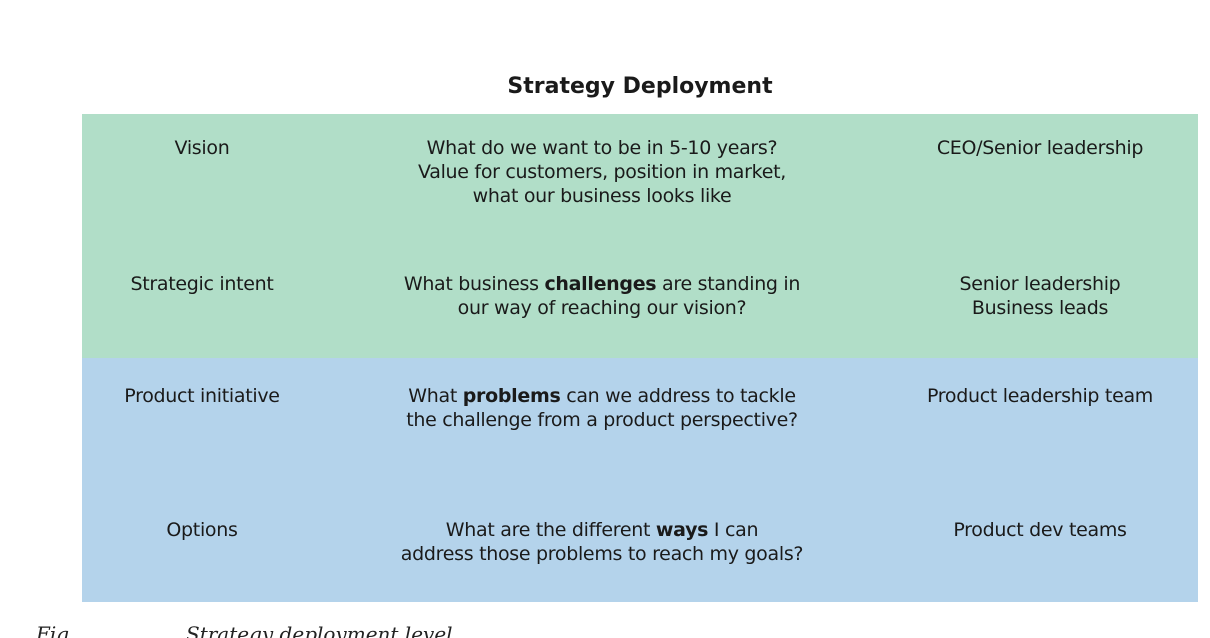 The image size is (1210, 638). I want to click on question-text: What business, so click(474, 284).